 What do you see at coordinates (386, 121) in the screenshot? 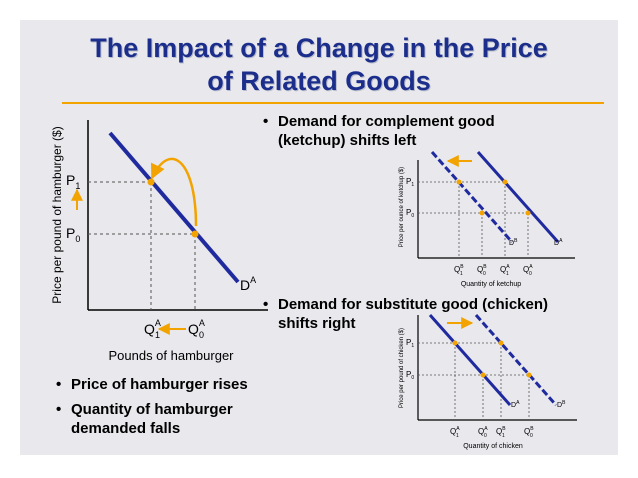
I see `bullet-complement-line-1: Demand for complement good` at bounding box center [386, 121].